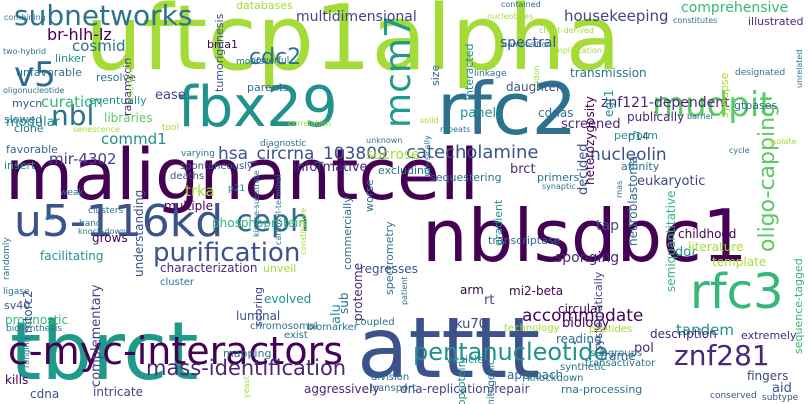  What do you see at coordinates (209, 268) in the screenshot?
I see `word: characterization` at bounding box center [209, 268].